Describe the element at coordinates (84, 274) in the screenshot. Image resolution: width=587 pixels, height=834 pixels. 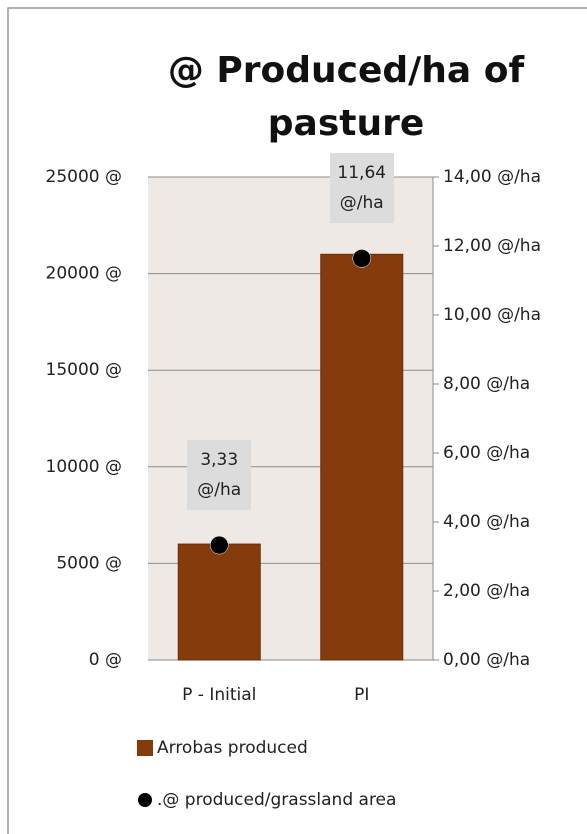
I see `y-tick-label: 20000 @` at that location.